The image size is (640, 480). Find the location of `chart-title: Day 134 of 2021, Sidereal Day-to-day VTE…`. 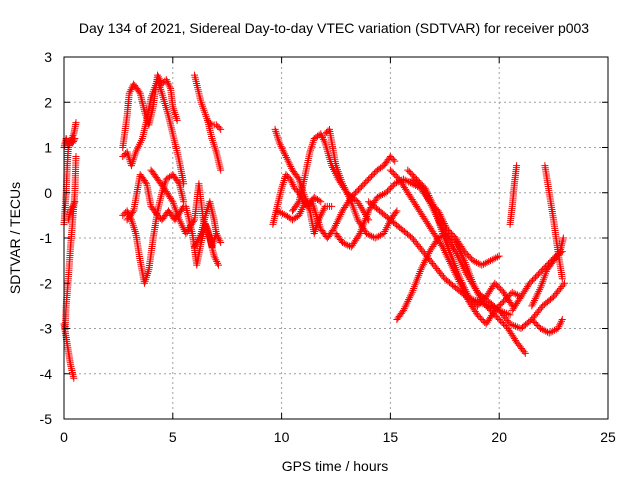

chart-title: Day 134 of 2021, Sidereal Day-to-day VTE… is located at coordinates (334, 28).